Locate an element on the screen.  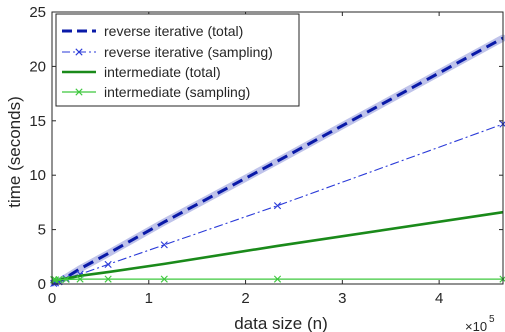
x-axis-label: data size (n) is located at coordinates (281, 323).